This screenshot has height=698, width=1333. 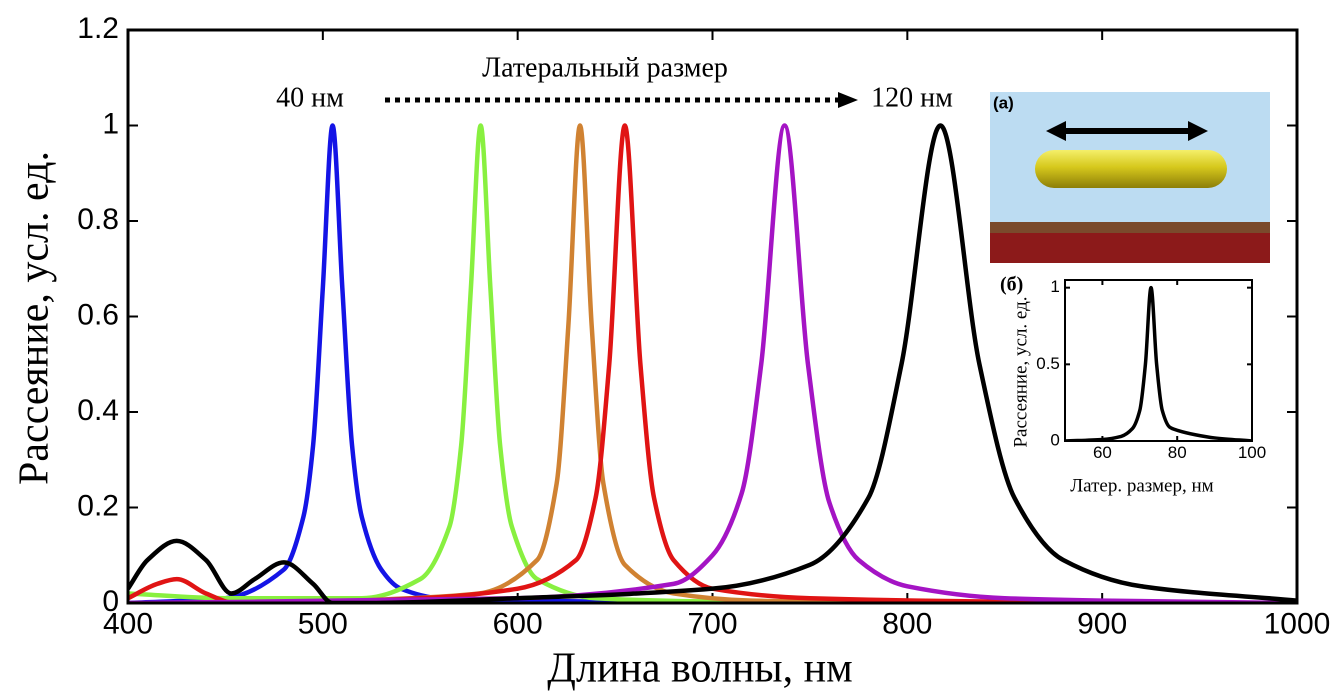 I want to click on y-tick-label: 0.8, so click(x=98, y=219).